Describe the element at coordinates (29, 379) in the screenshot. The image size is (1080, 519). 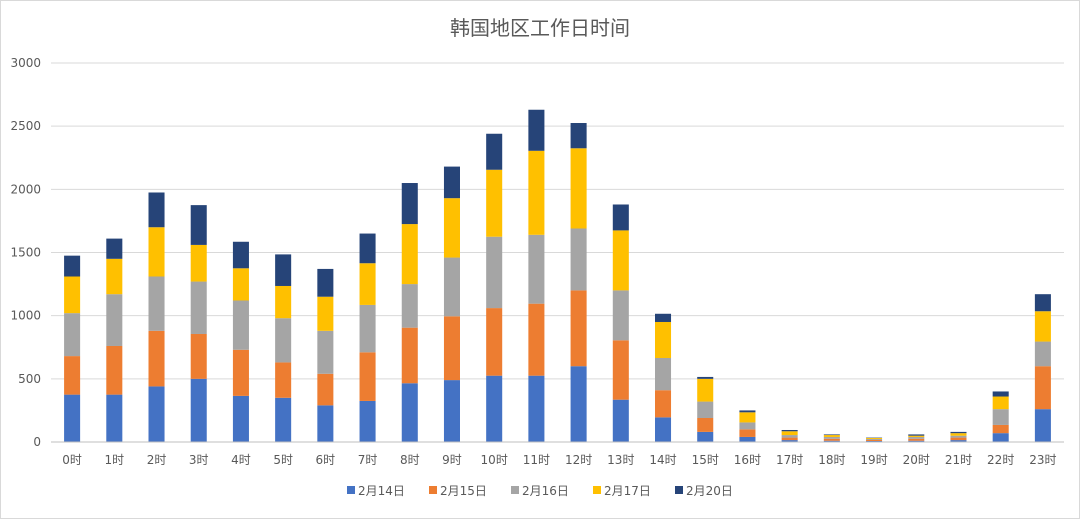
I see `y-tick-label: 500` at that location.